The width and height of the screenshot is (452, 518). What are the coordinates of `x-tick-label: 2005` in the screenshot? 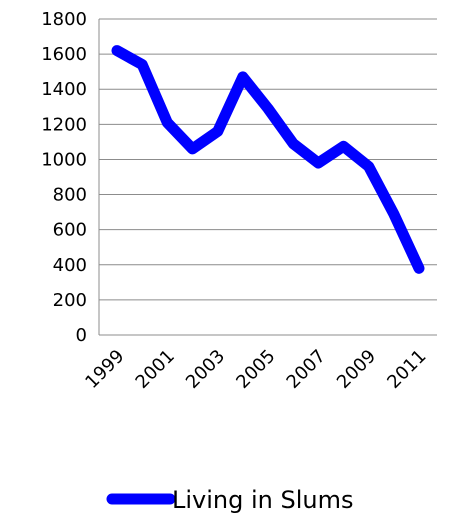 It's located at (255, 369).